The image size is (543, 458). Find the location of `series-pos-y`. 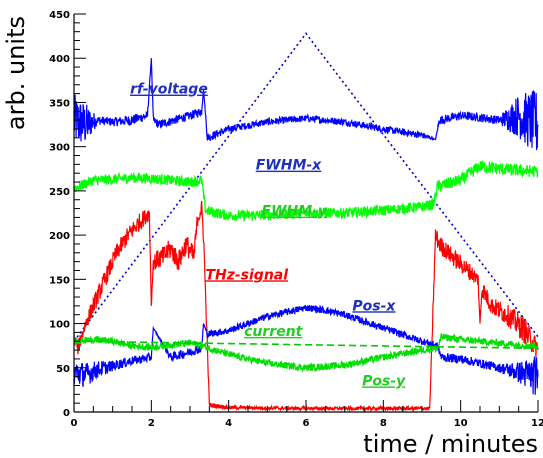

series-pos-y is located at coordinates (306, 353).